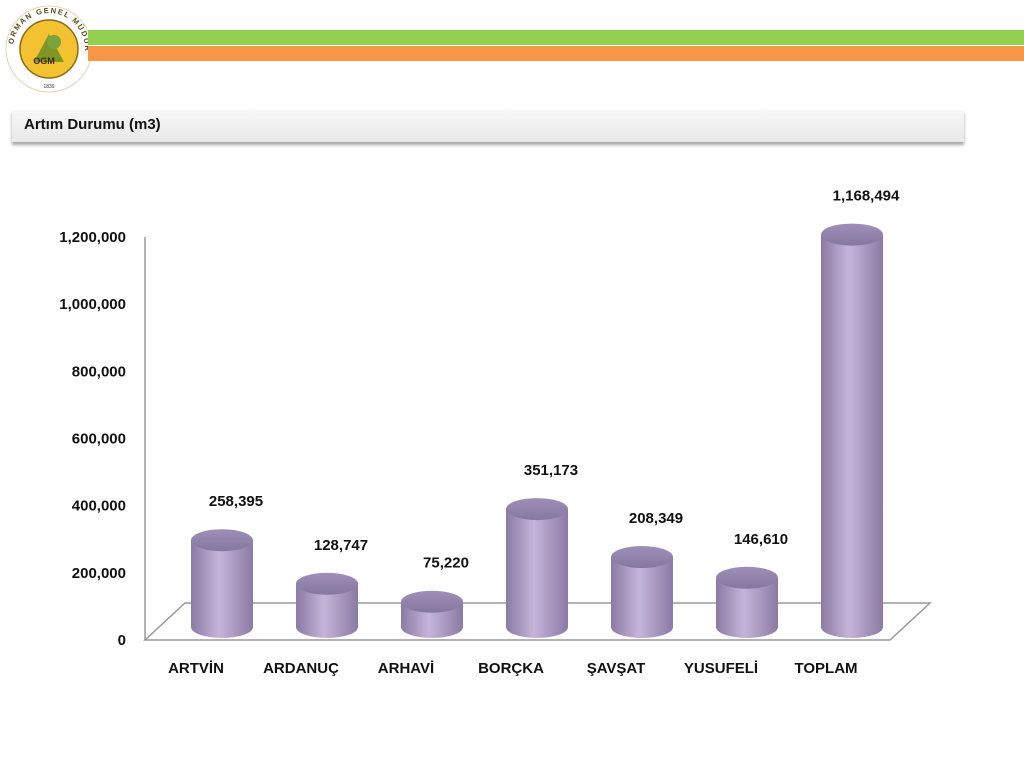 This screenshot has height=768, width=1024. I want to click on x-tick-label: ŞAVŞAT, so click(616, 668).